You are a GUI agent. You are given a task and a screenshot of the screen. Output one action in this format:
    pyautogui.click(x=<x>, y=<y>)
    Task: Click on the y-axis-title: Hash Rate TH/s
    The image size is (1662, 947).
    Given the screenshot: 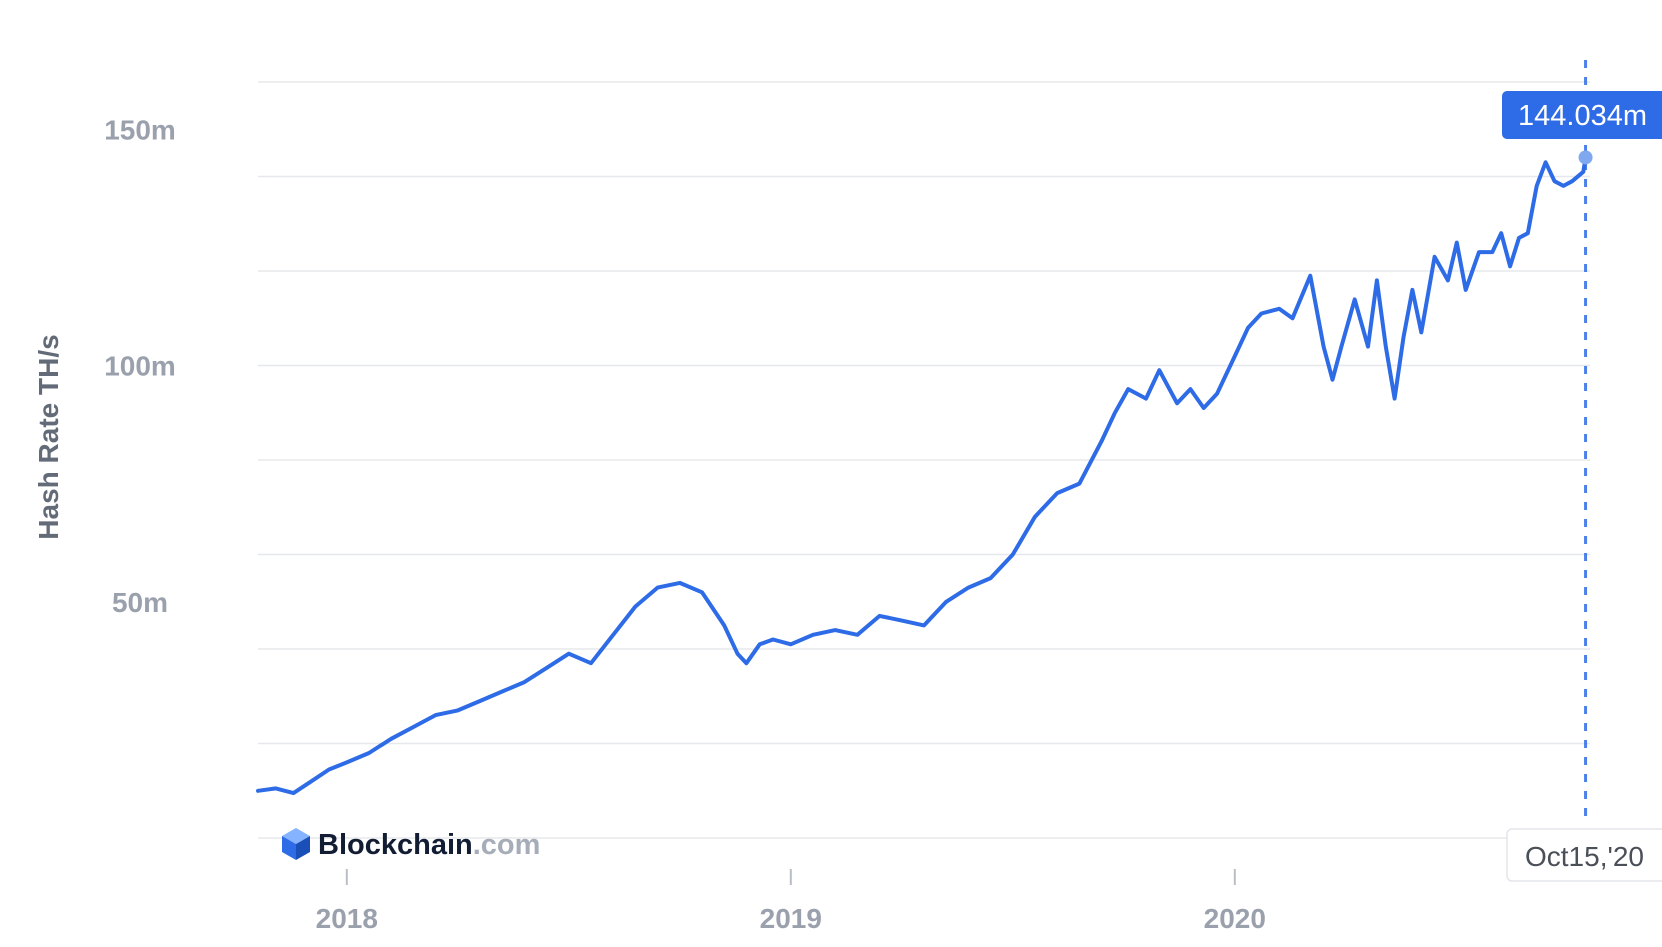 What is the action you would take?
    pyautogui.click(x=48, y=436)
    